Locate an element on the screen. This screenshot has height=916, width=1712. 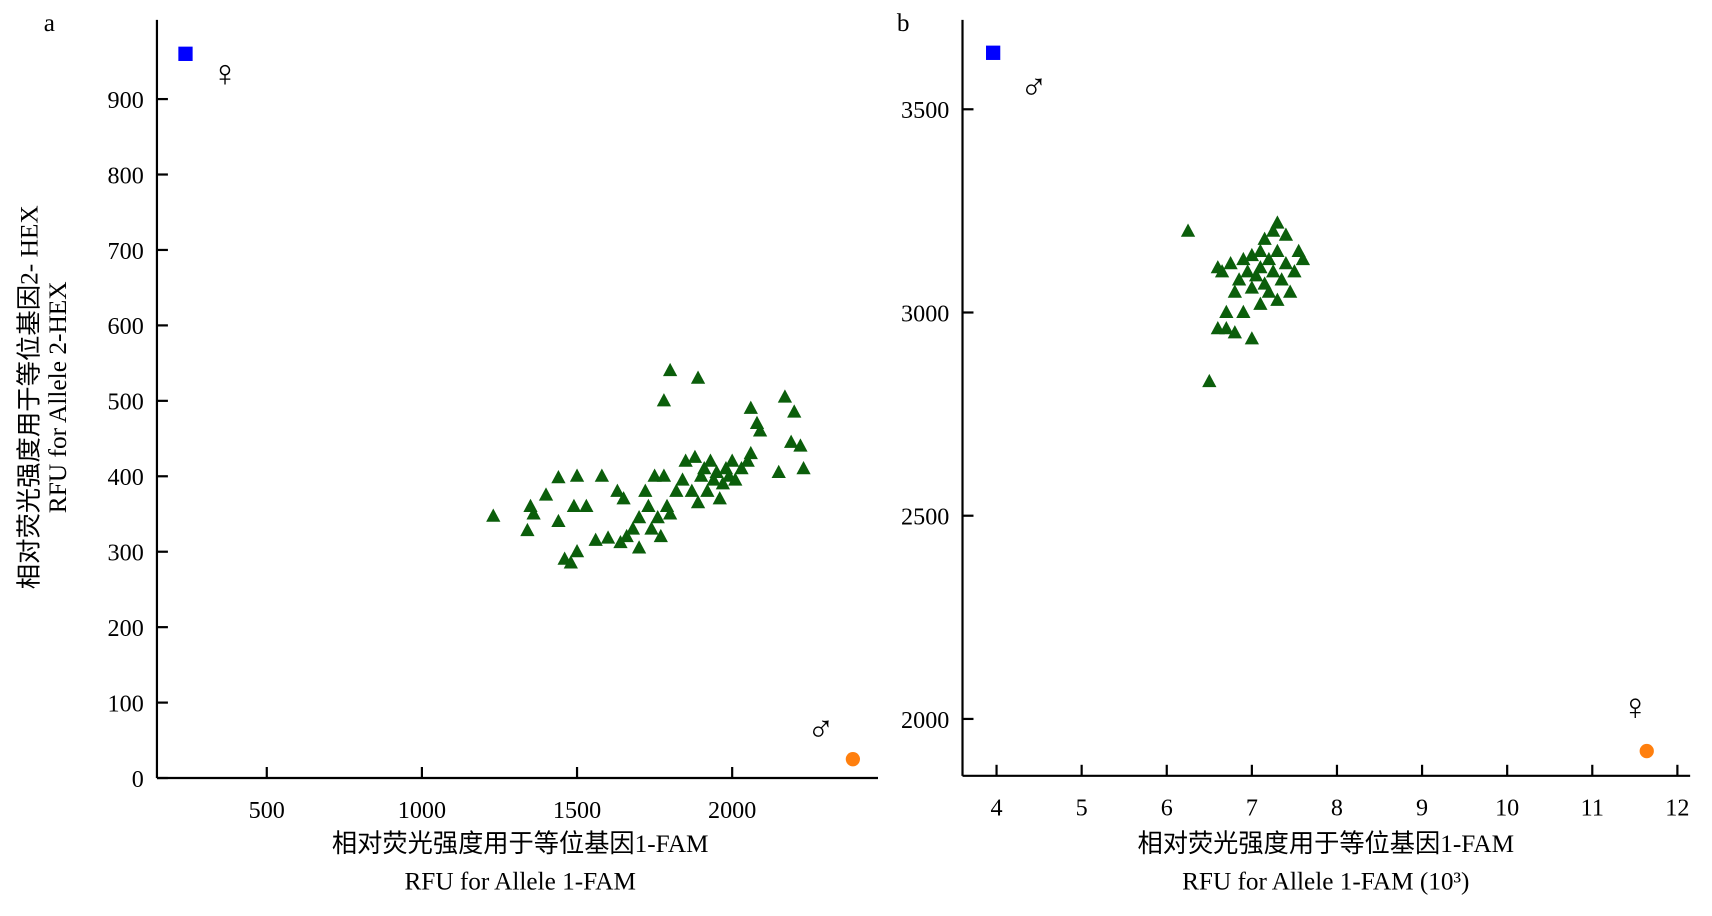
x-tick-label: 9 is located at coordinates (1422, 808).